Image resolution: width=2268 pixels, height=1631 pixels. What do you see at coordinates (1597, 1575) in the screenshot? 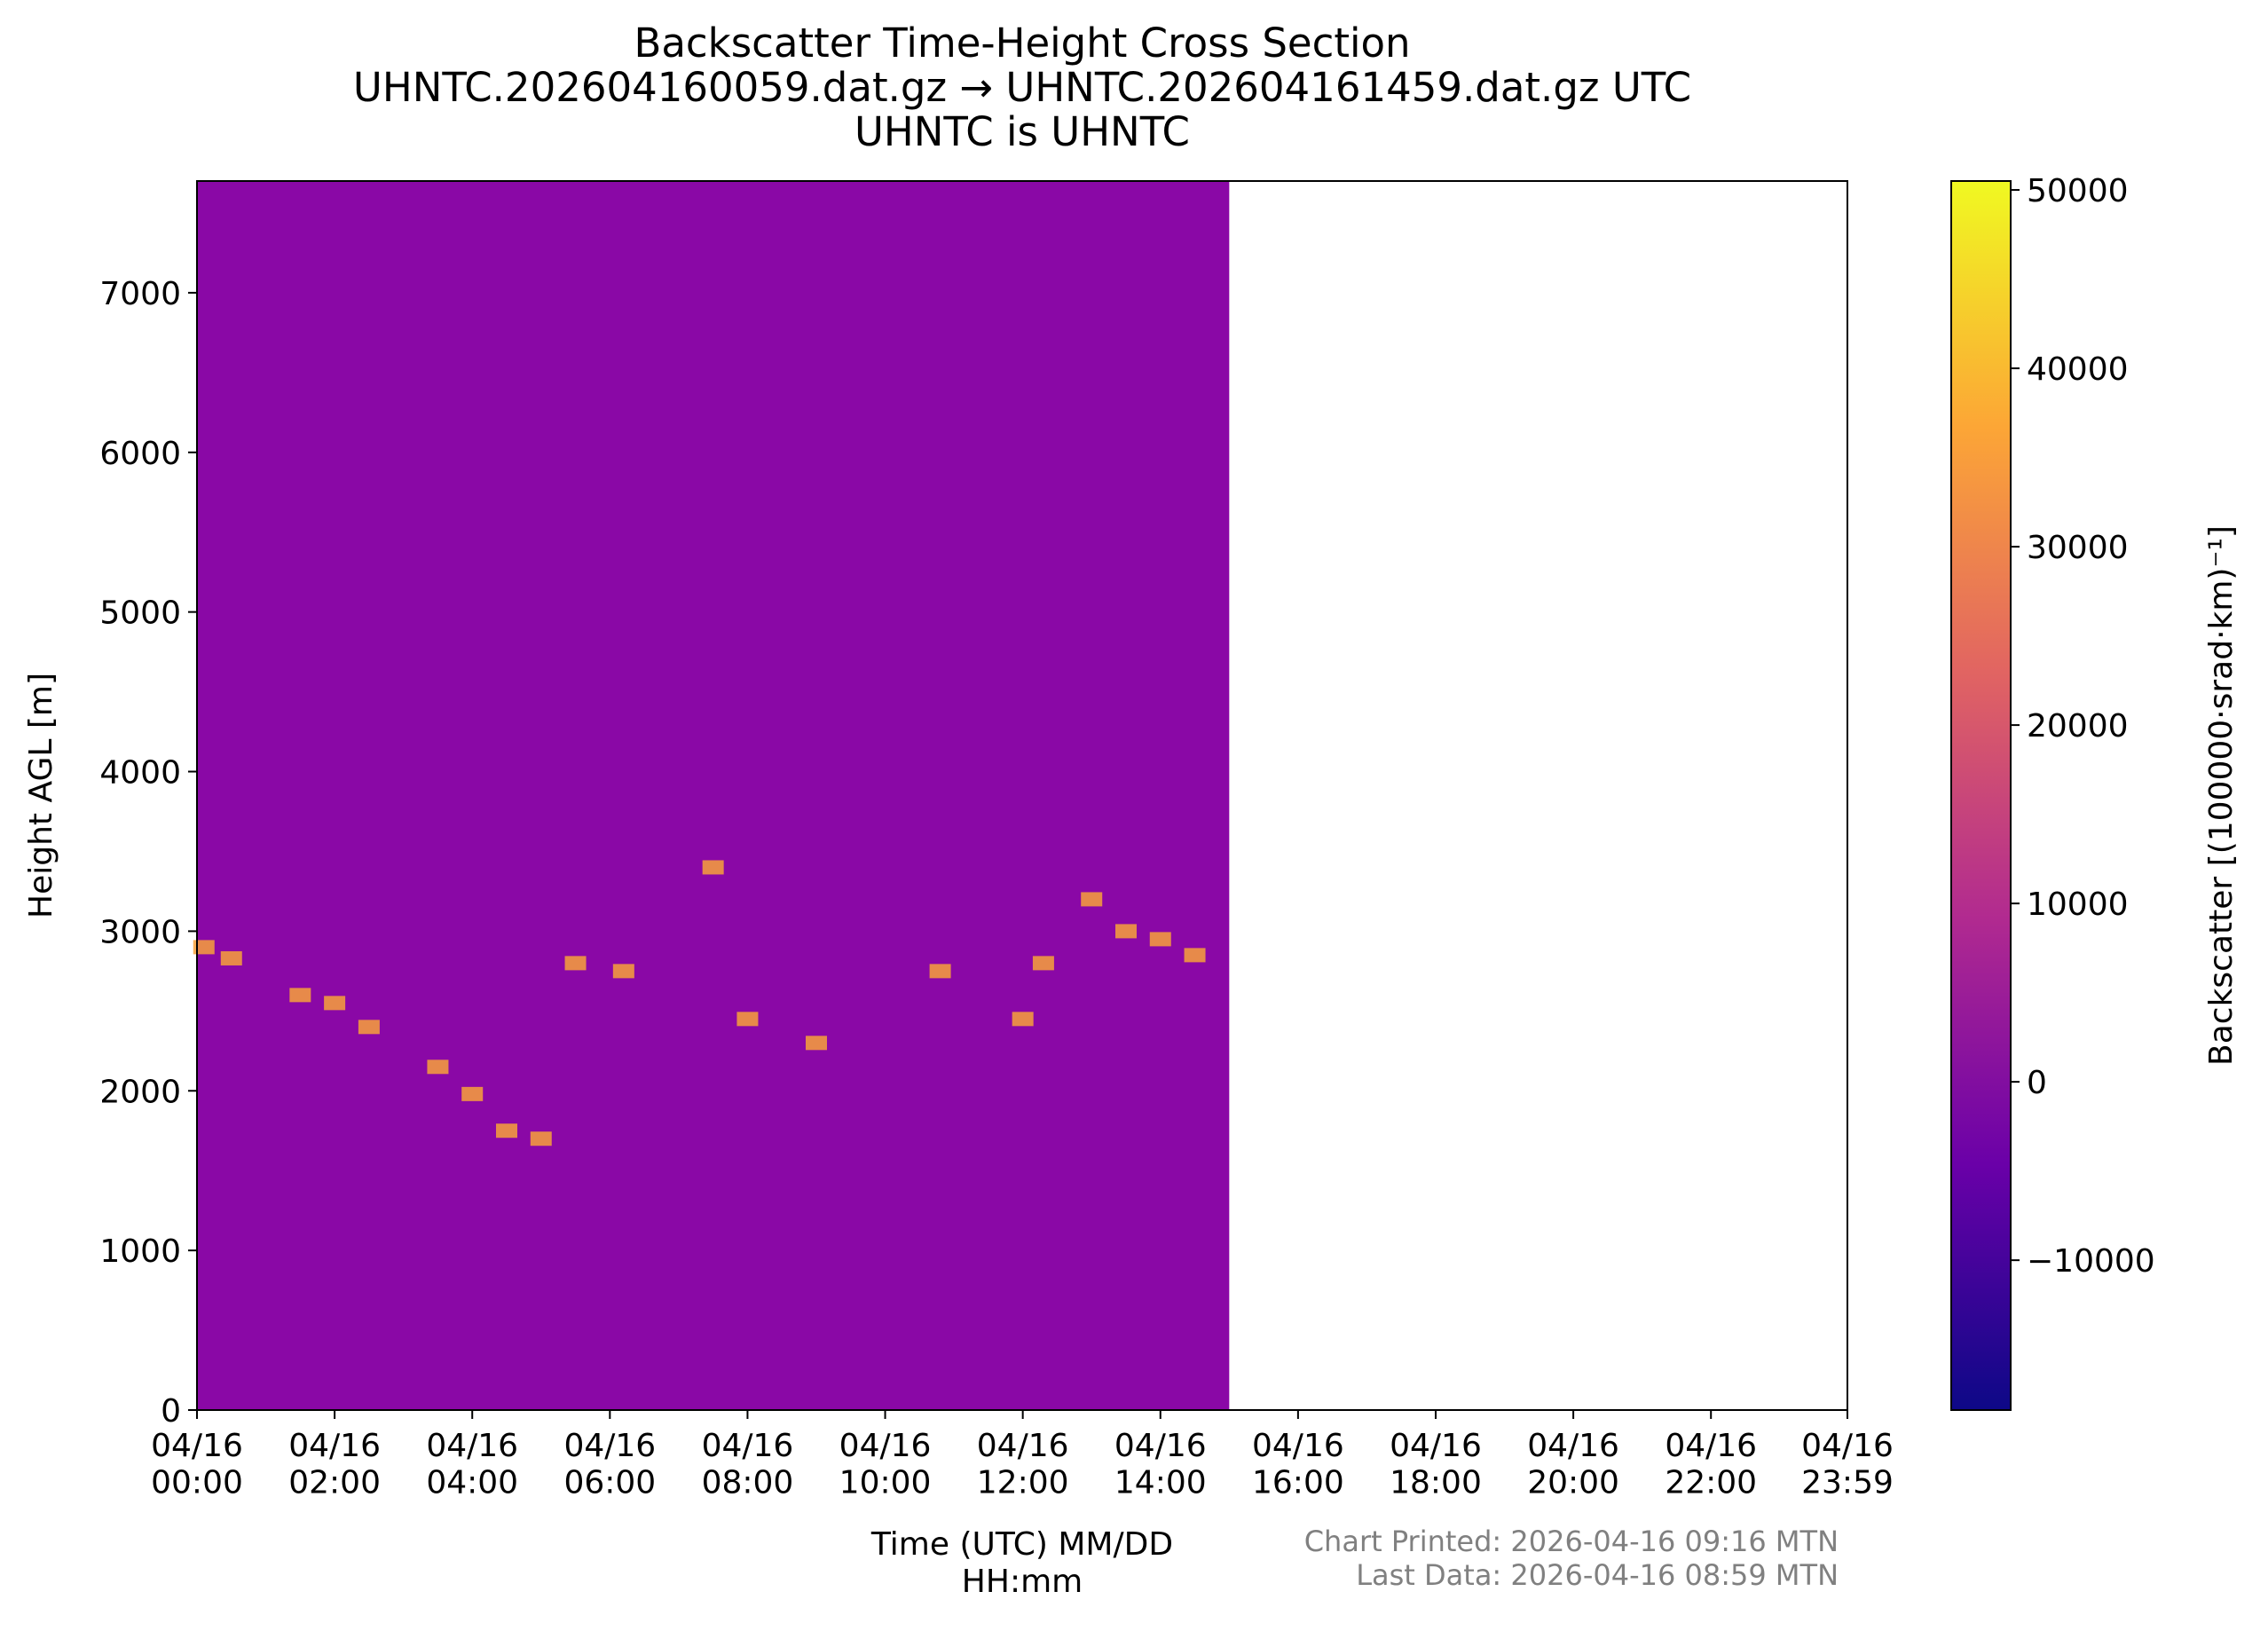
I see `footer-note: Last Data: 2026-04-16 08:59 MTN` at bounding box center [1597, 1575].